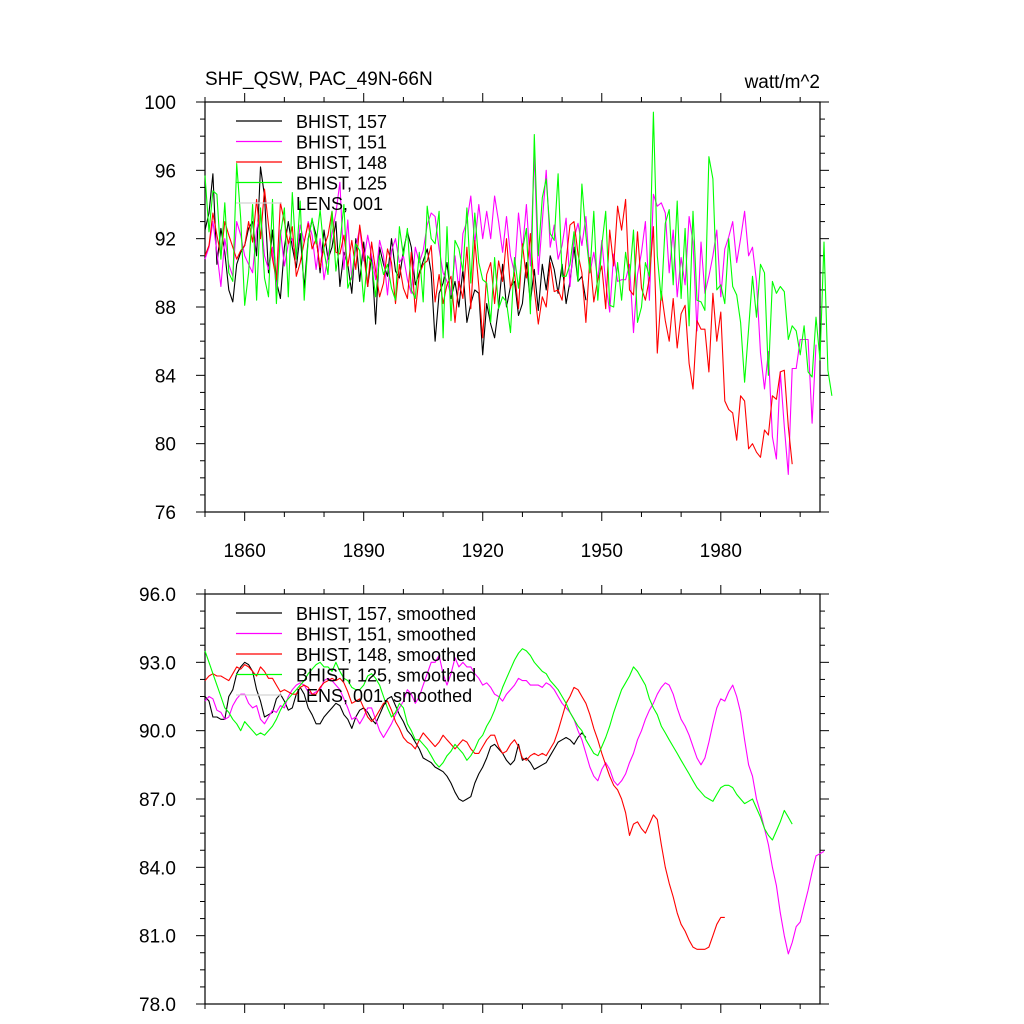  Describe the element at coordinates (245, 551) in the screenshot. I see `x-tick-label: 1860` at that location.